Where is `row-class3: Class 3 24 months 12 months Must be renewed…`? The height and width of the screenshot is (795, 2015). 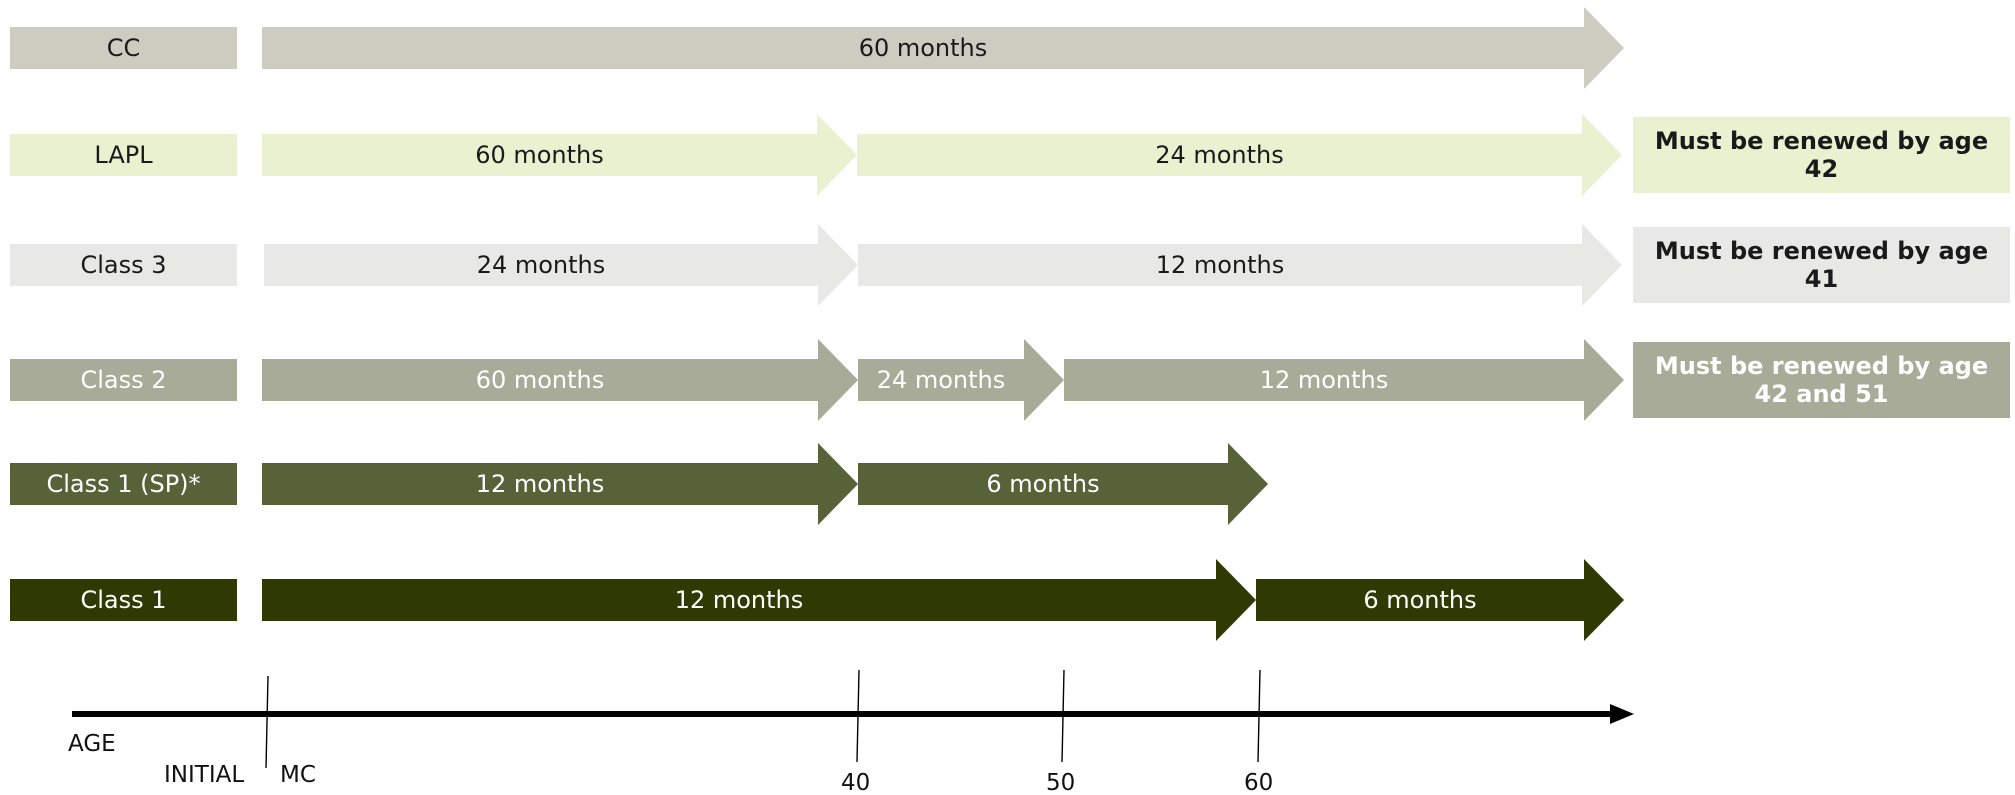 row-class3: Class 3 24 months 12 months Must be renewed… is located at coordinates (1009, 265).